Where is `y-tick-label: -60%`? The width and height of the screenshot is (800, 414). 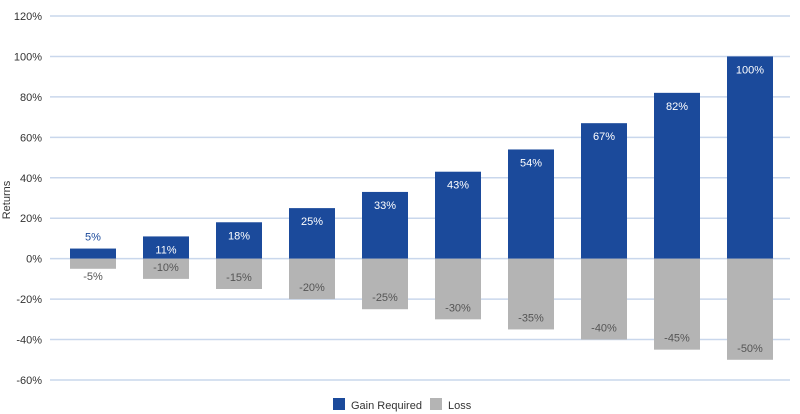 y-tick-label: -60% is located at coordinates (29, 381).